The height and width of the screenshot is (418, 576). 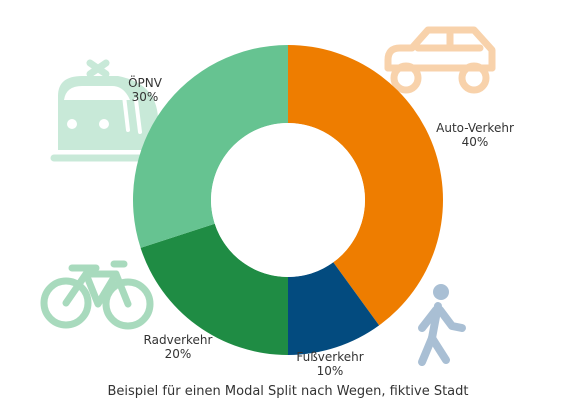 I want to click on segment-radverkehr, so click(x=214, y=289).